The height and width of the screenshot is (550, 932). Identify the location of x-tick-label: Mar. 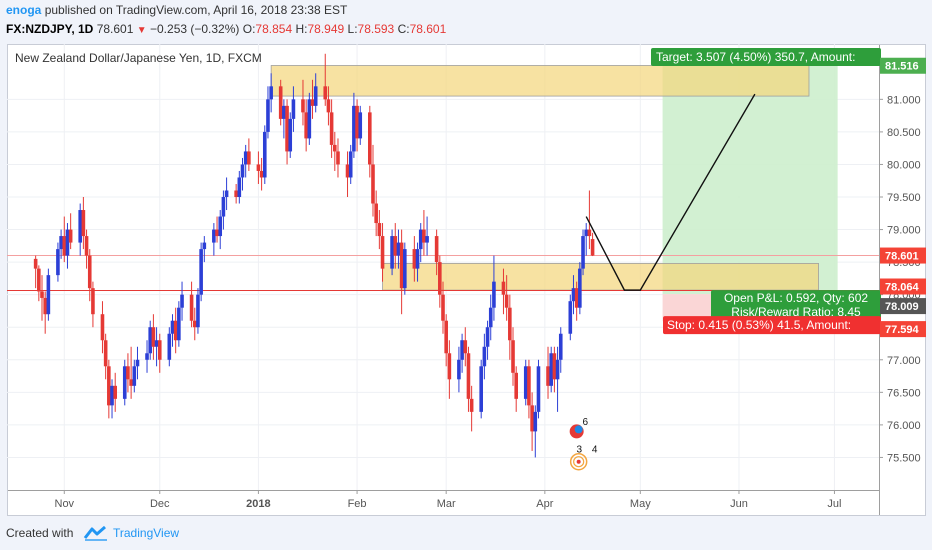
(446, 504).